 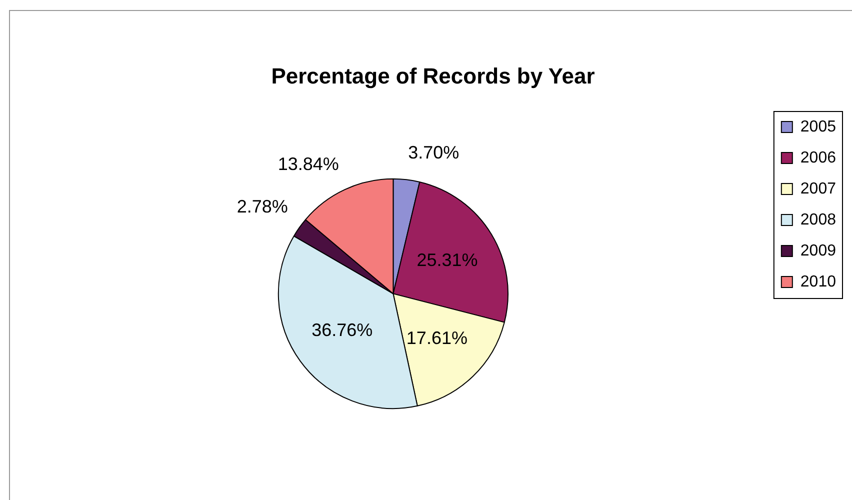 What do you see at coordinates (434, 152) in the screenshot?
I see `data-label: 3.70%` at bounding box center [434, 152].